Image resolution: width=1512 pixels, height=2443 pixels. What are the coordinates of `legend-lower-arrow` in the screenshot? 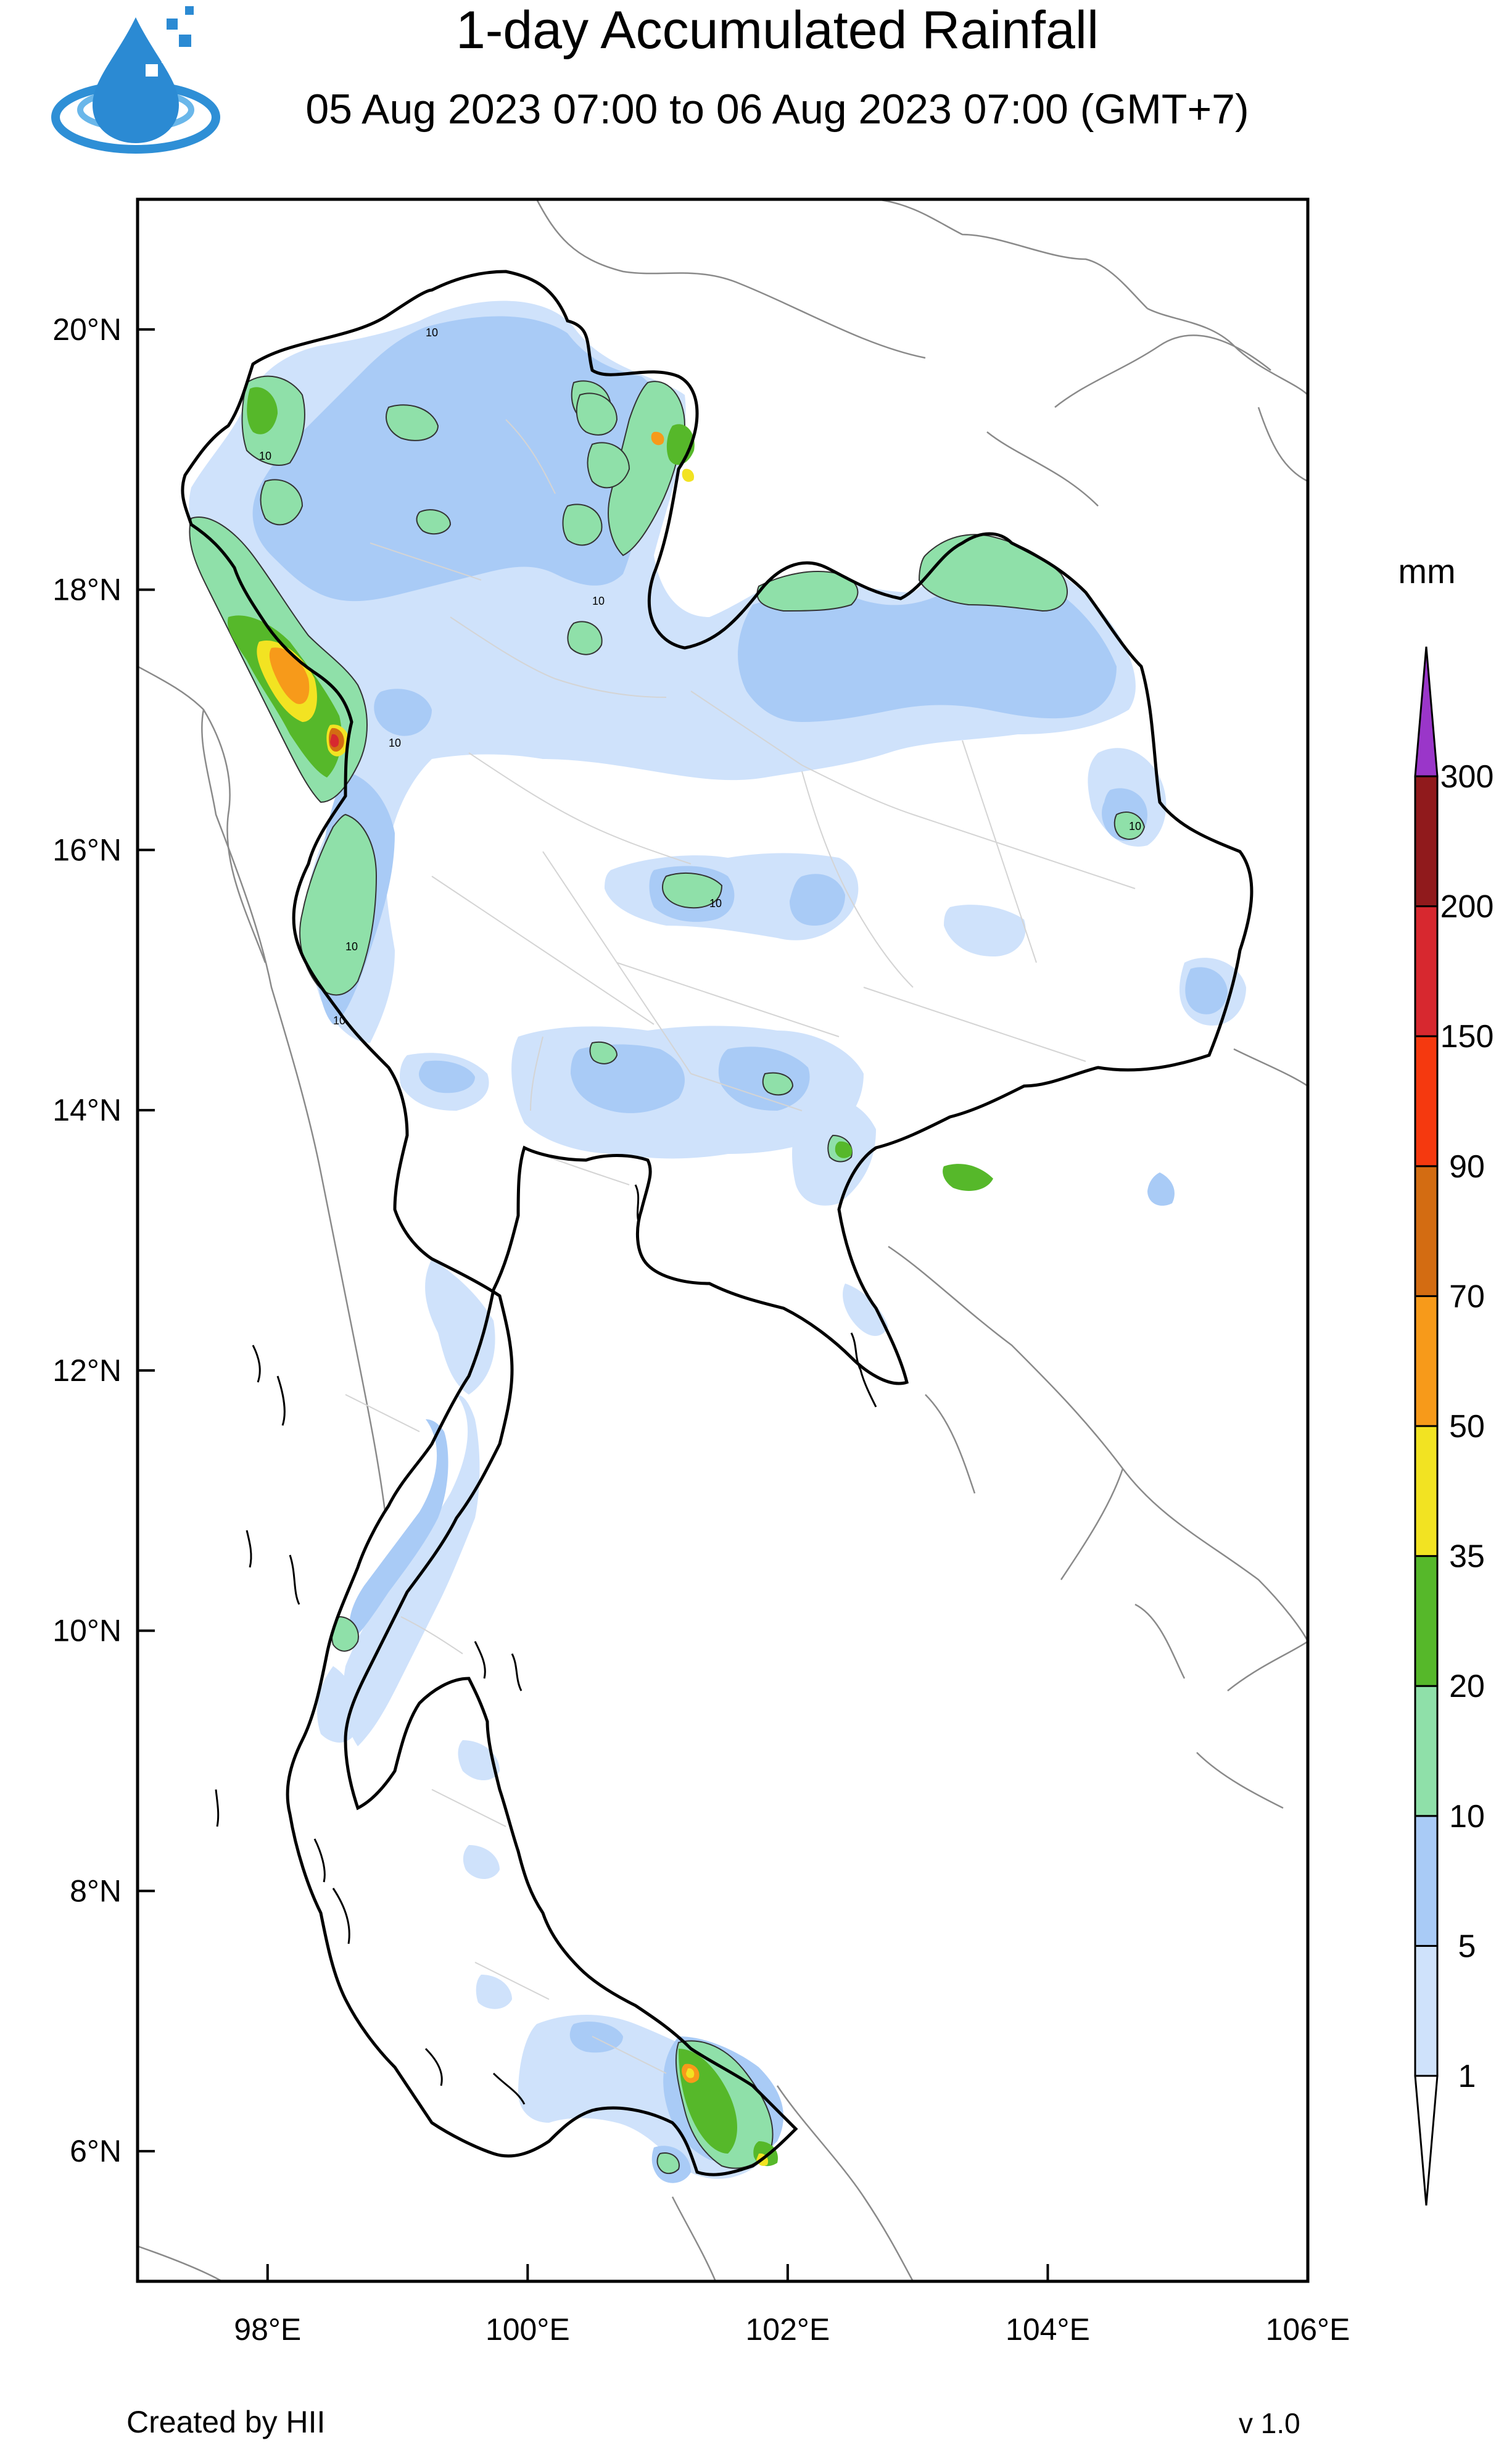 It's located at (1426, 2140).